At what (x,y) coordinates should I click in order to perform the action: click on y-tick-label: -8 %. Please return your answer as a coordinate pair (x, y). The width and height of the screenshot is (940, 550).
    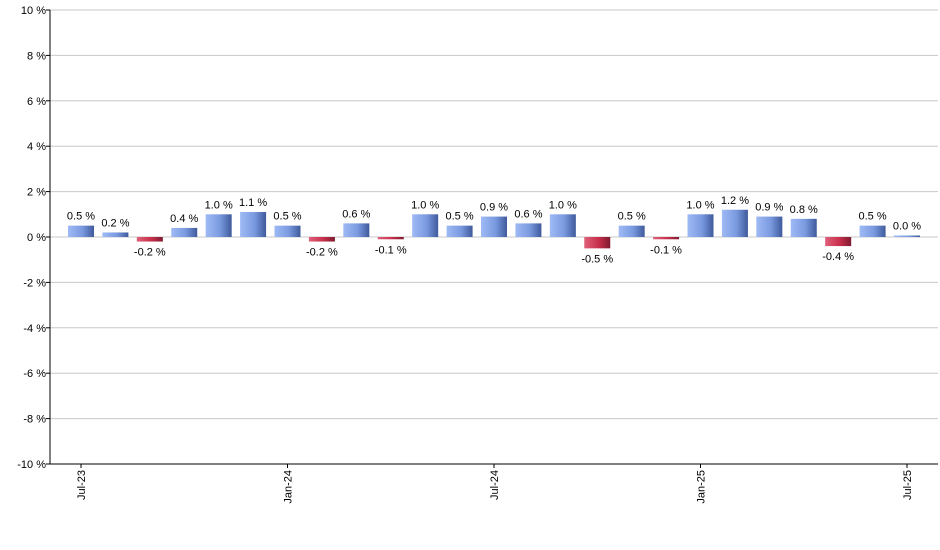
    Looking at the image, I should click on (34, 420).